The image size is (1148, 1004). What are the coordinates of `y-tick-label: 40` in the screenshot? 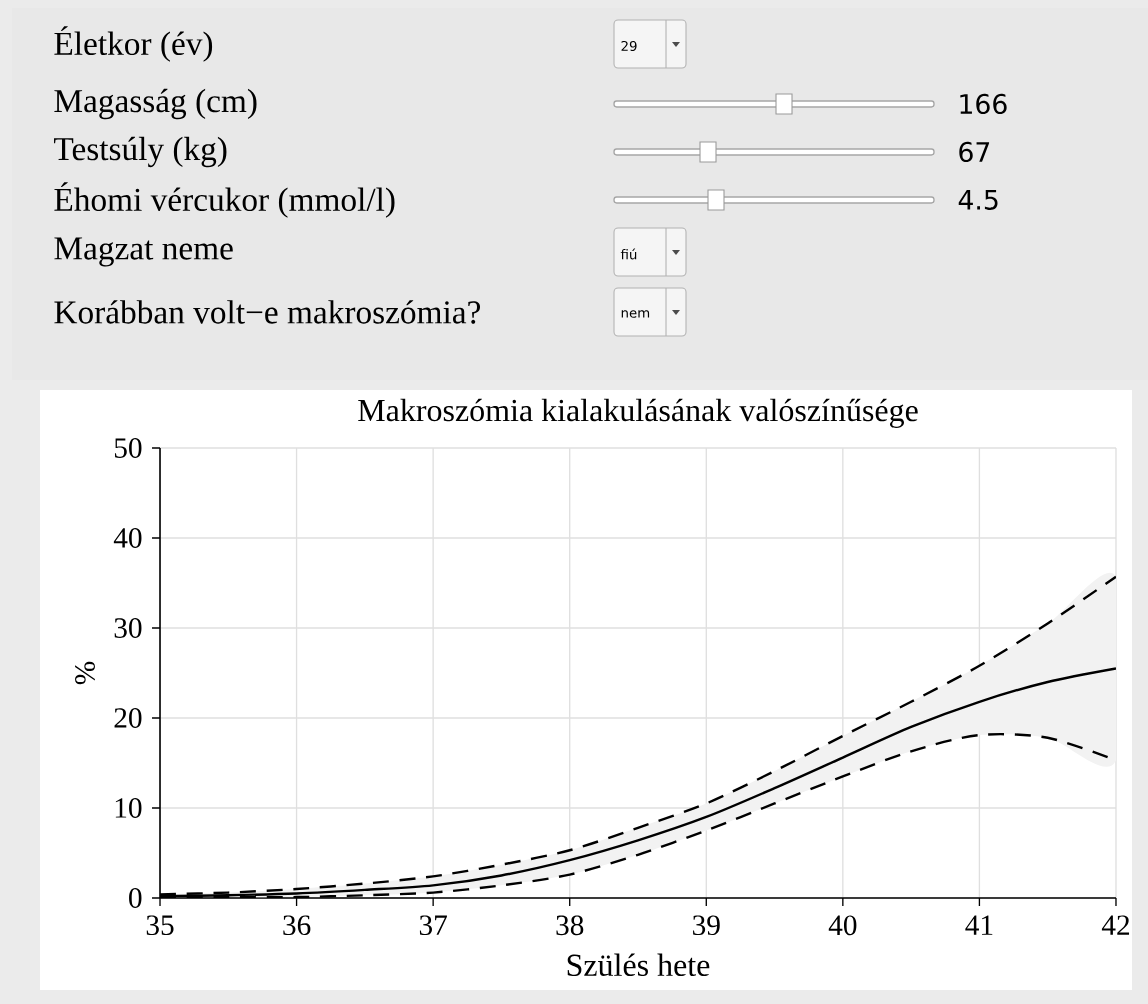 It's located at (127, 538).